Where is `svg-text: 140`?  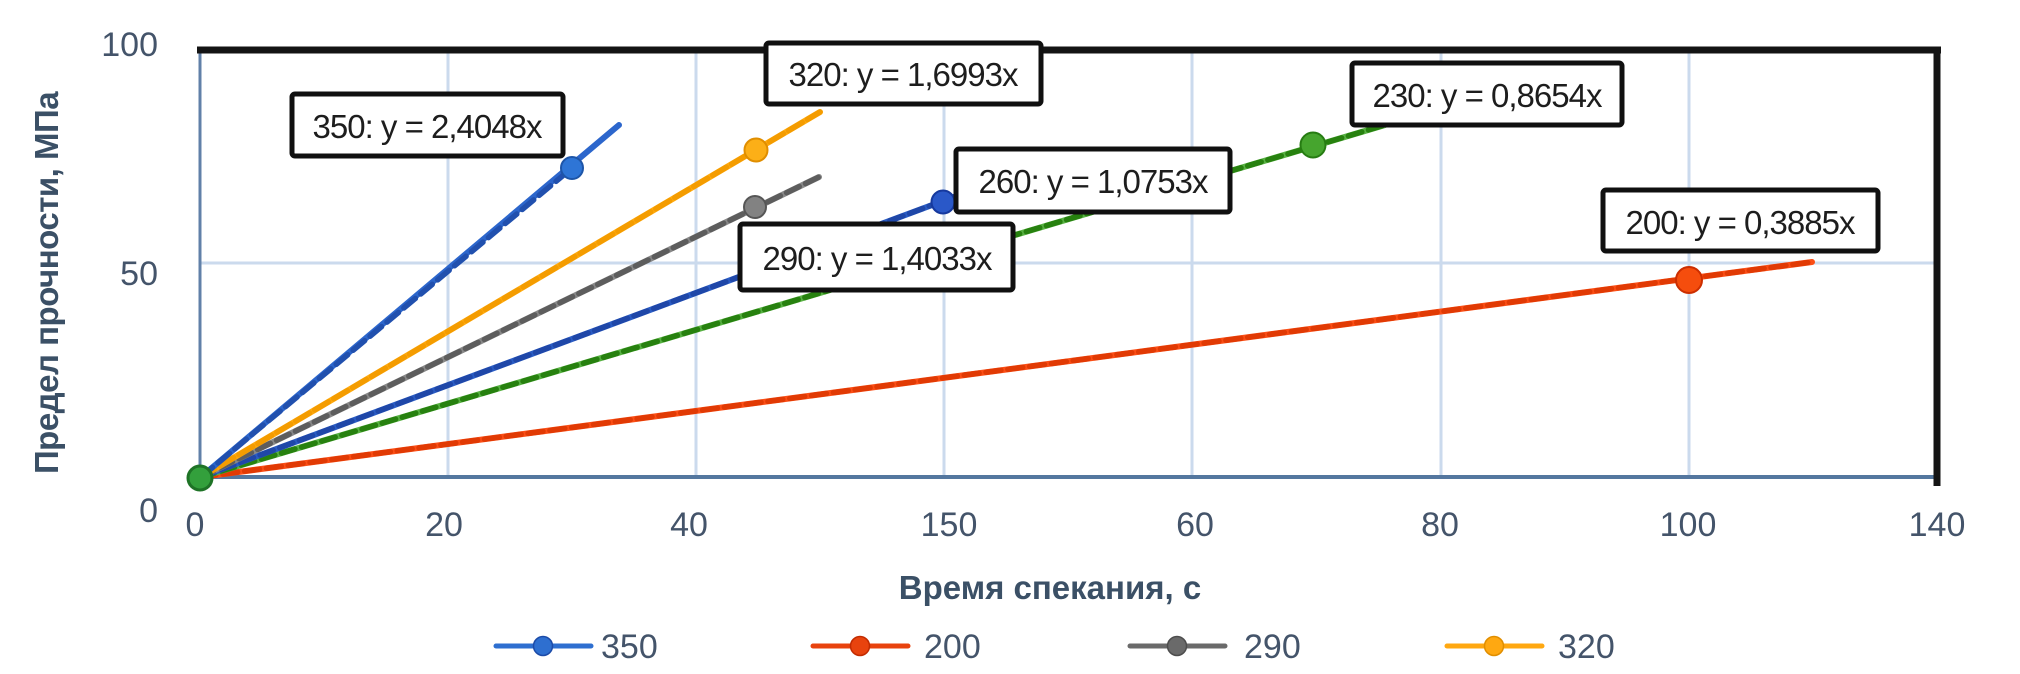 svg-text: 140 is located at coordinates (1937, 525).